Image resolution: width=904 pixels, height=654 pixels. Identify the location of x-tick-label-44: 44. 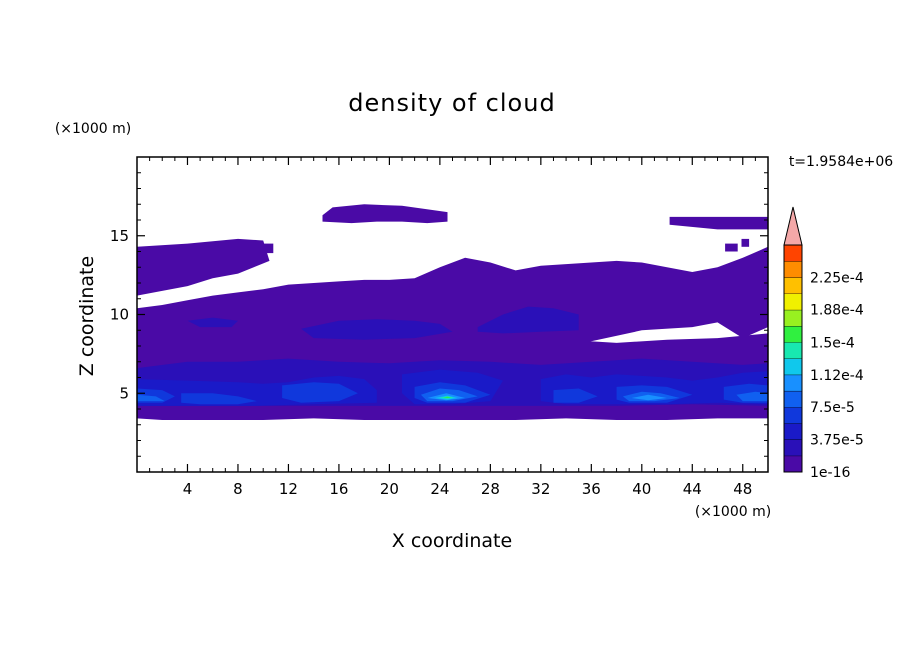
(692, 489).